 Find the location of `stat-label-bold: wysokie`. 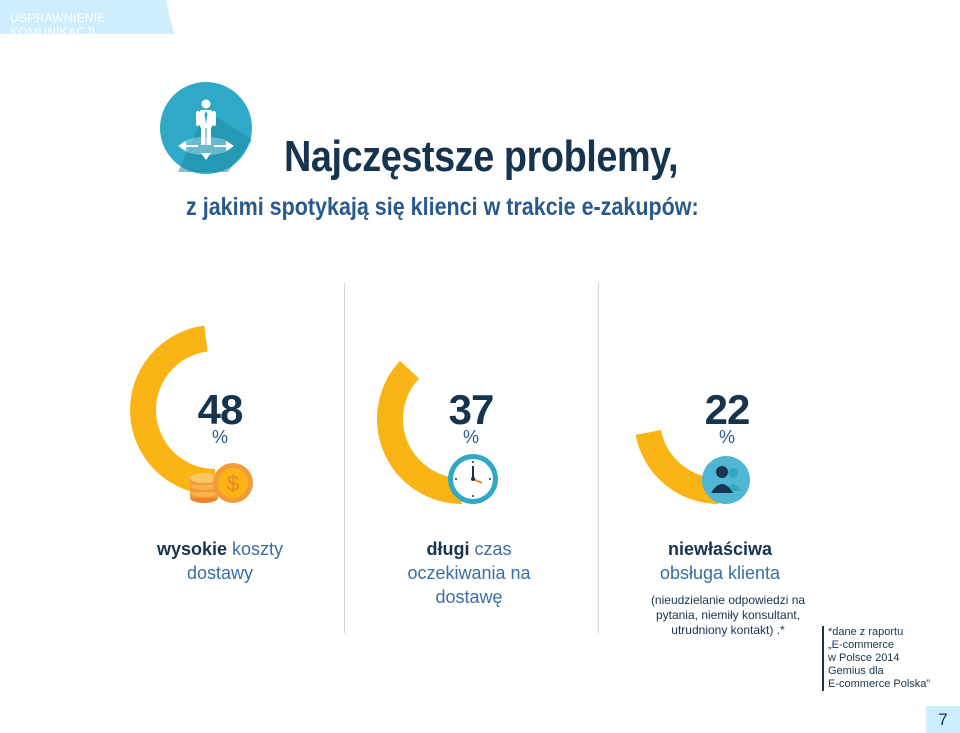

stat-label-bold: wysokie is located at coordinates (191, 549).